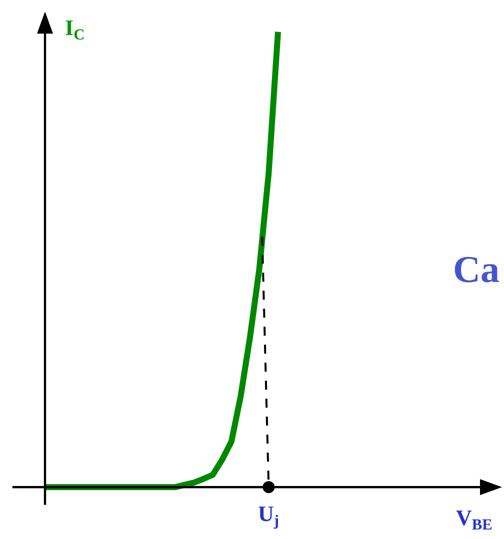 This screenshot has width=504, height=539. Describe the element at coordinates (75, 29) in the screenshot. I see `y-axis-title: I$_{C}$` at that location.